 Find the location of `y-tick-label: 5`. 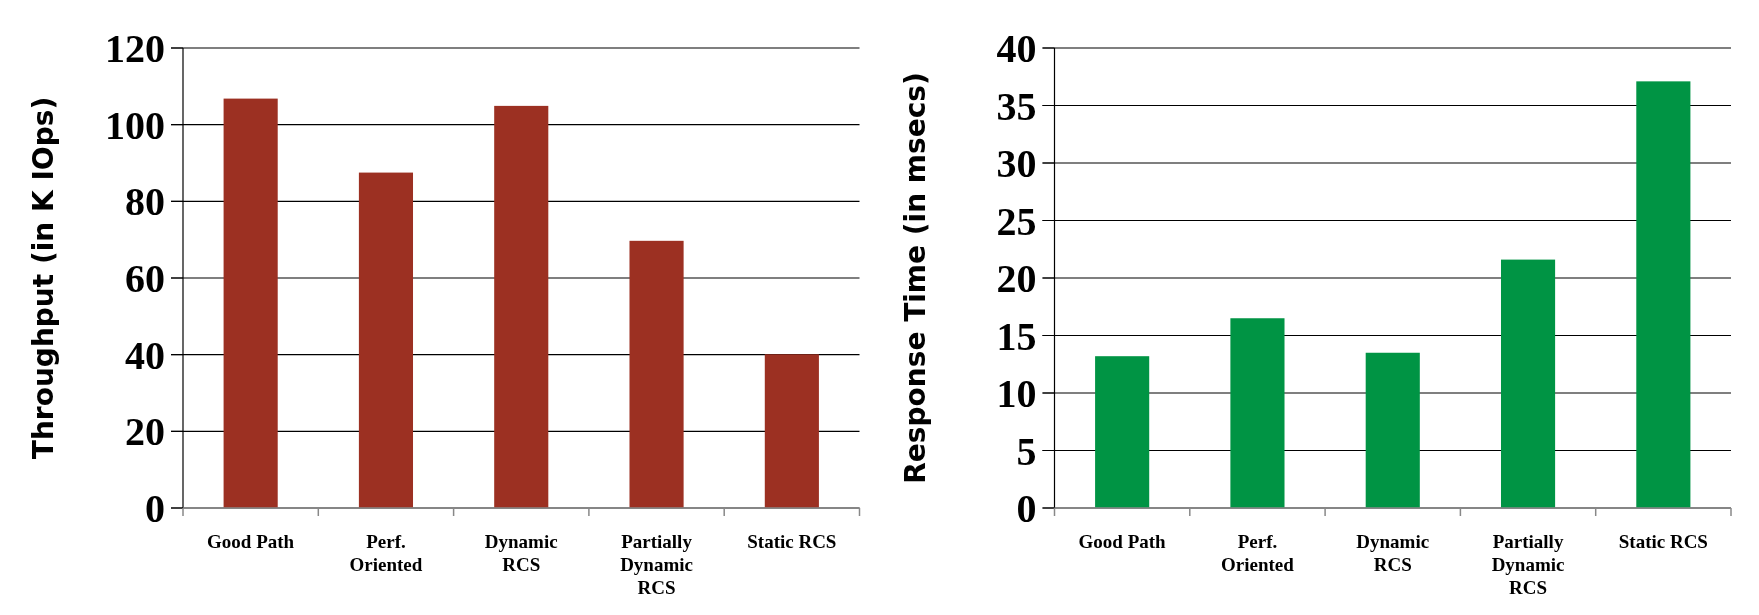

y-tick-label: 5 is located at coordinates (1026, 451).